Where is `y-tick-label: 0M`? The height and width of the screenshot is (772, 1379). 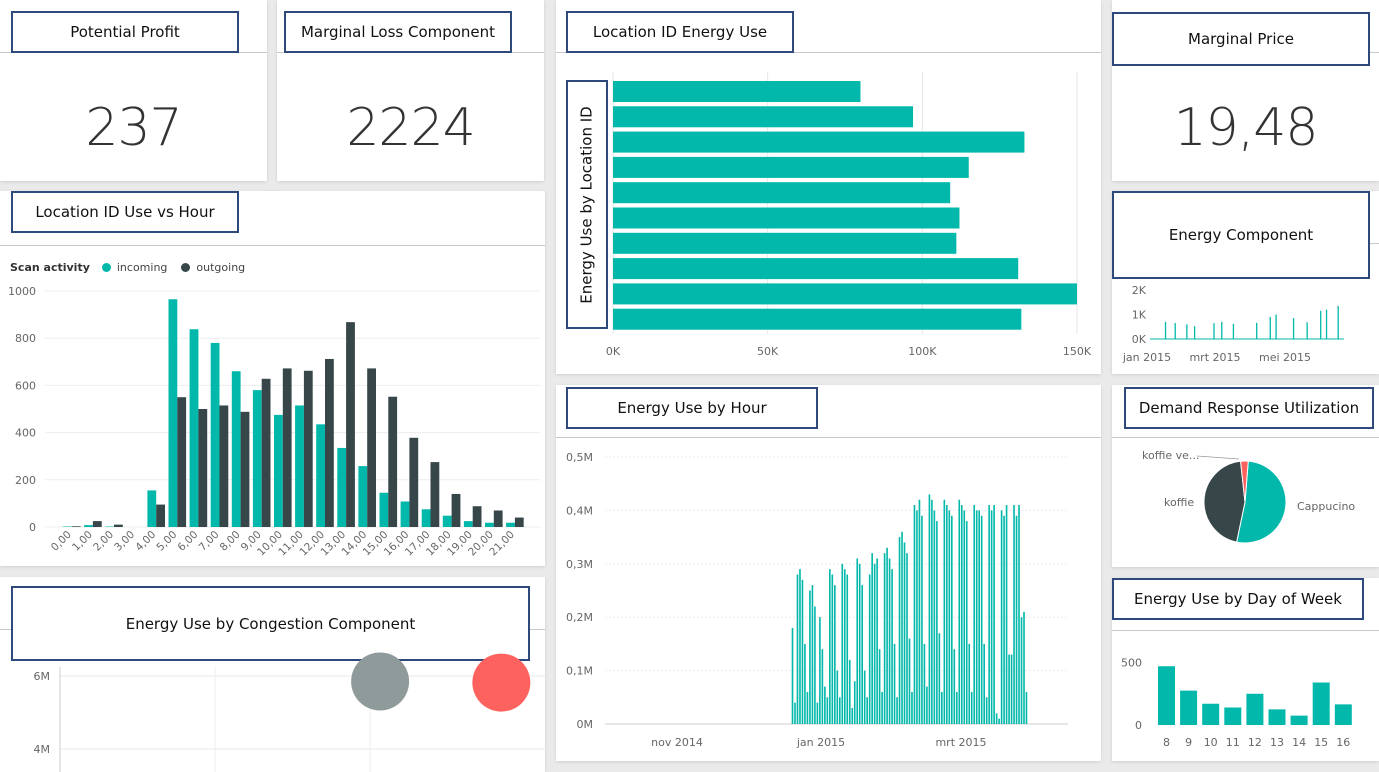 y-tick-label: 0M is located at coordinates (585, 724).